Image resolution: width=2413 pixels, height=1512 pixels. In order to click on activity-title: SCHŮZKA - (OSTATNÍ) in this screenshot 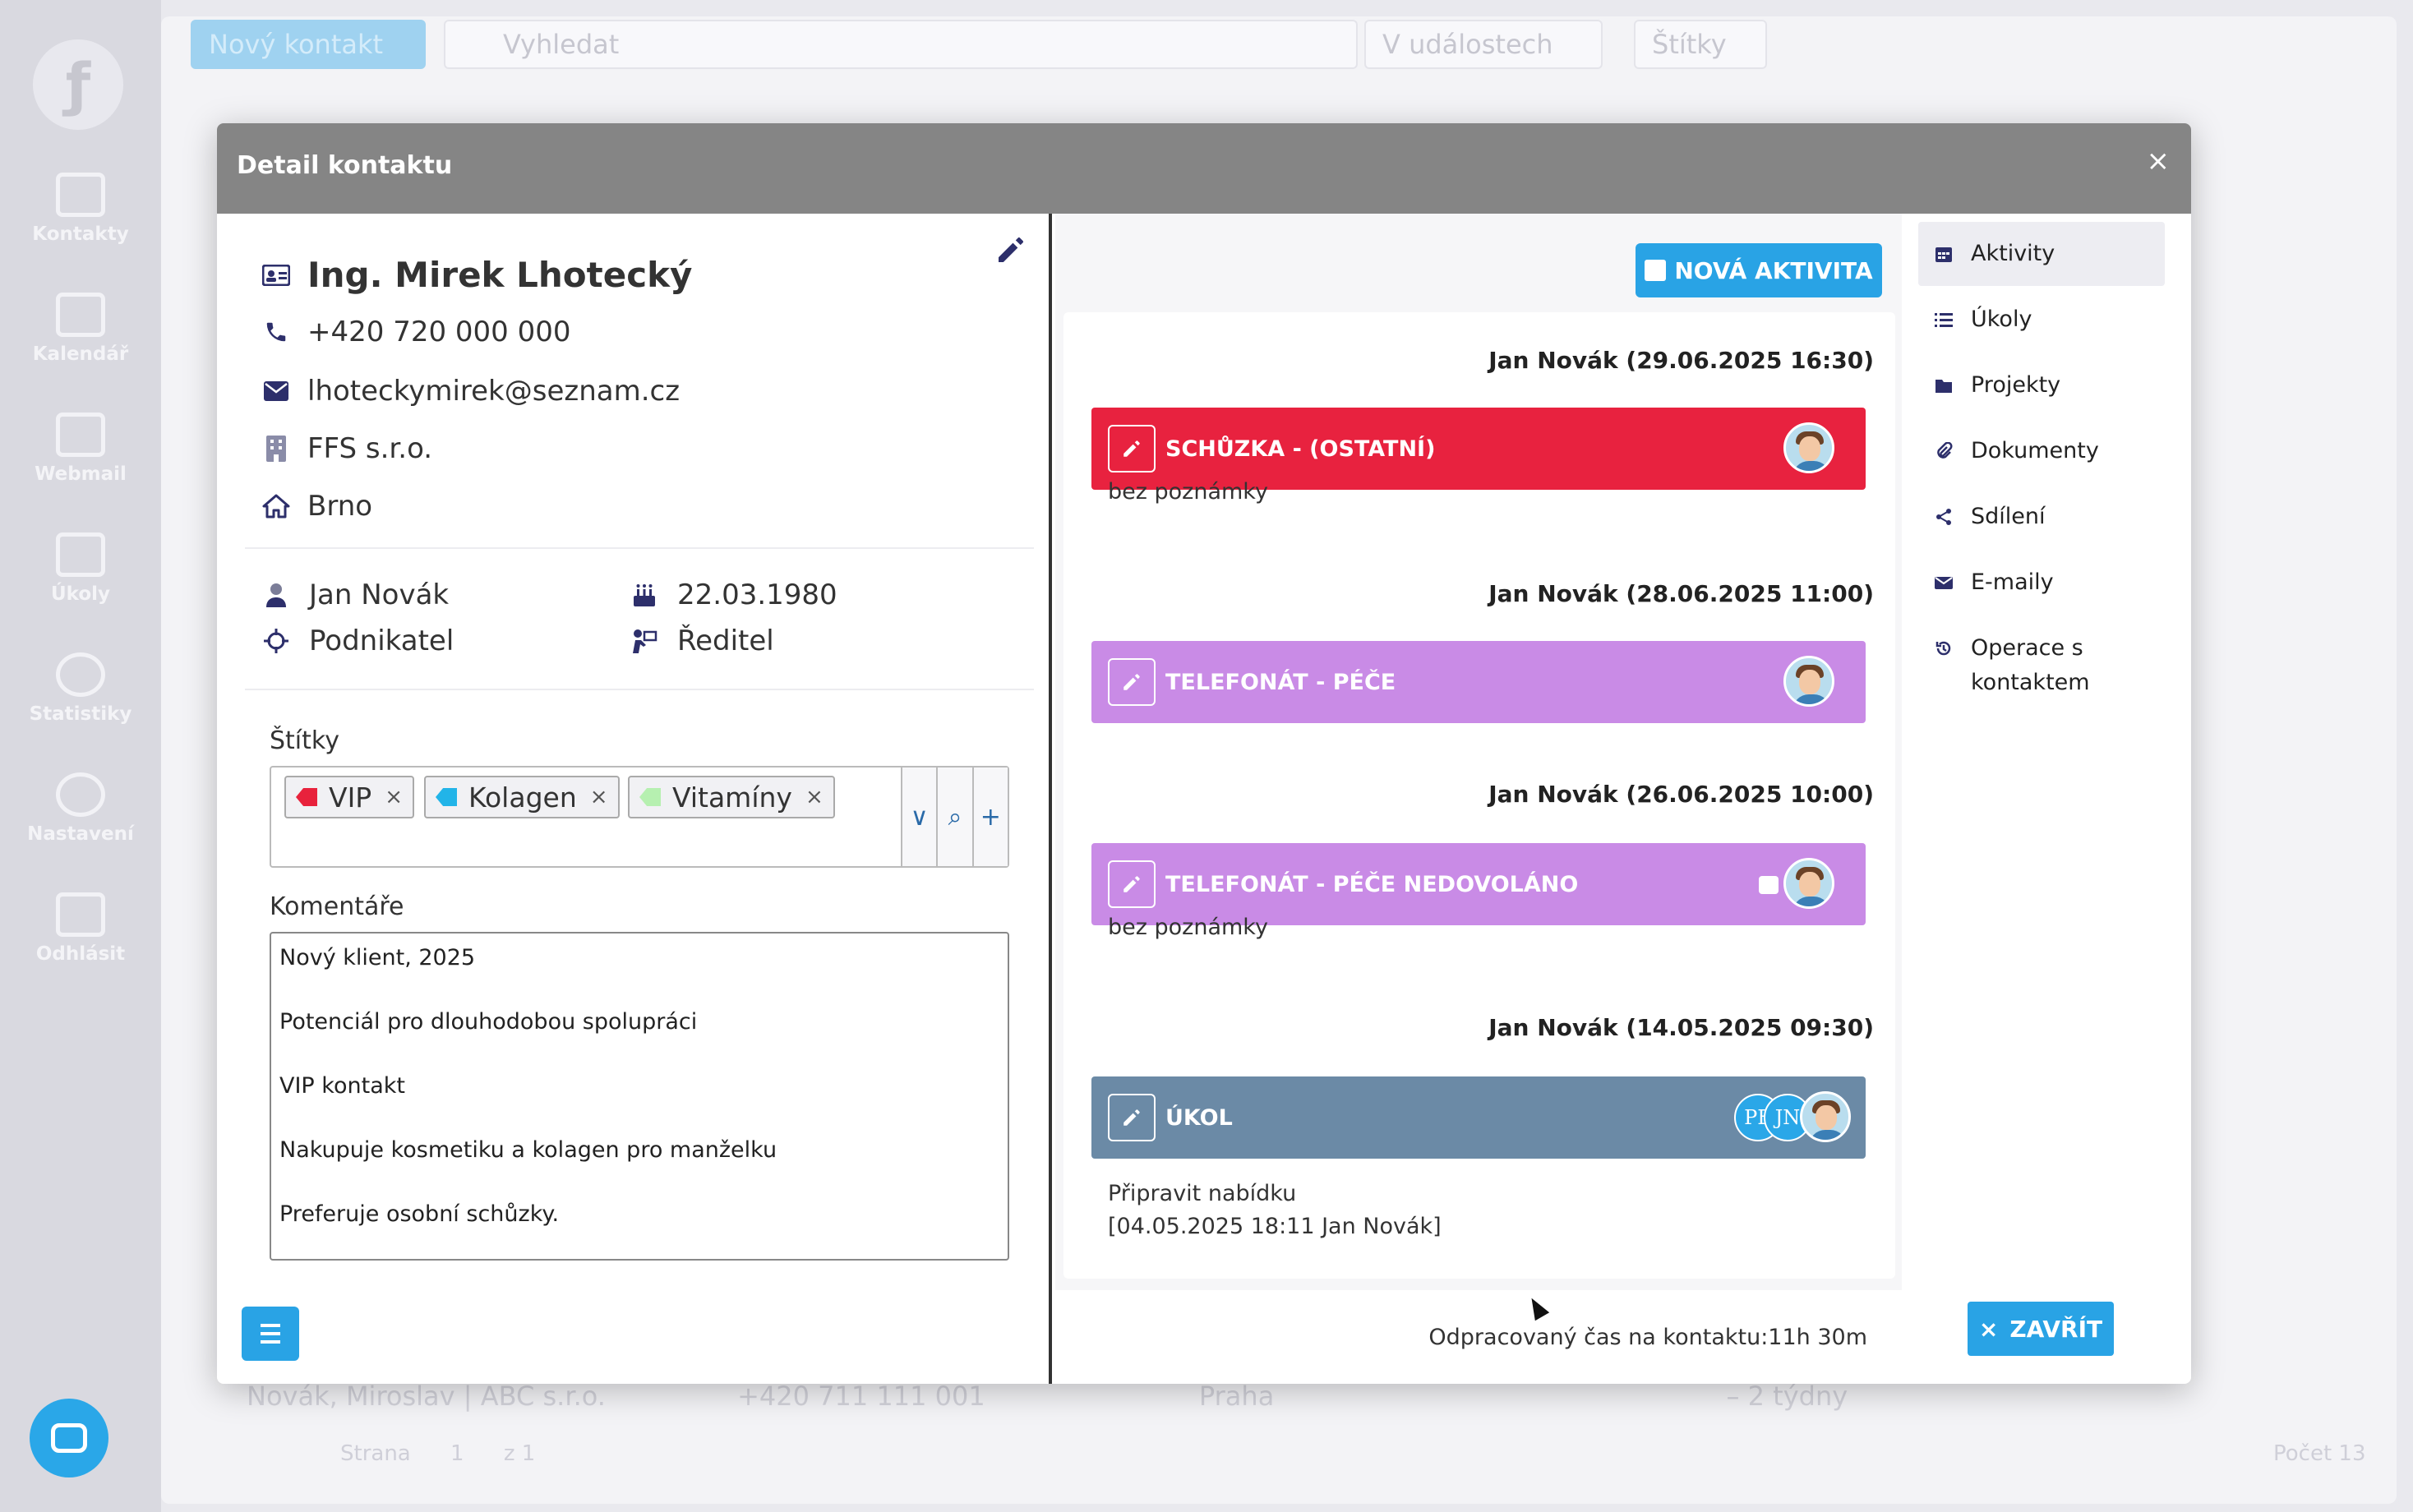, I will do `click(1300, 449)`.